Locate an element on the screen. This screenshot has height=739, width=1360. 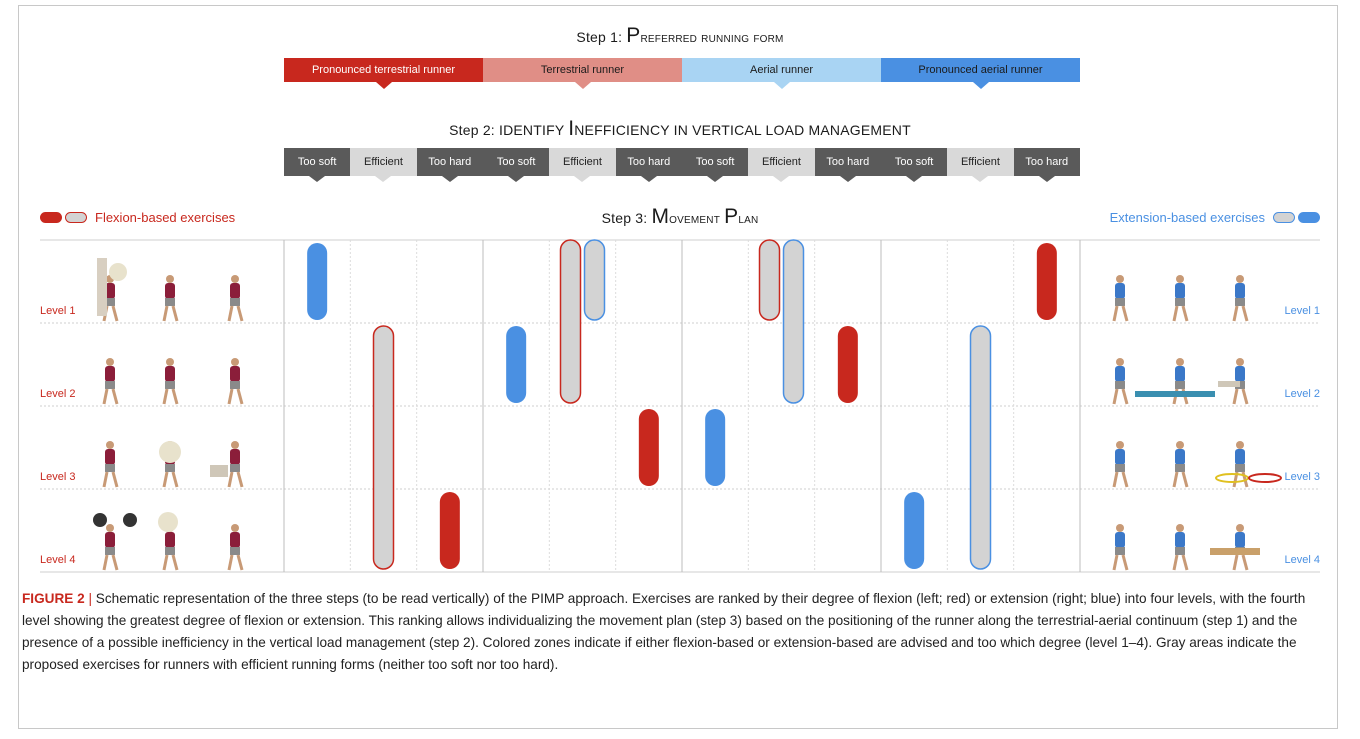
inefficiency-cell: Efficient is located at coordinates (781, 165).